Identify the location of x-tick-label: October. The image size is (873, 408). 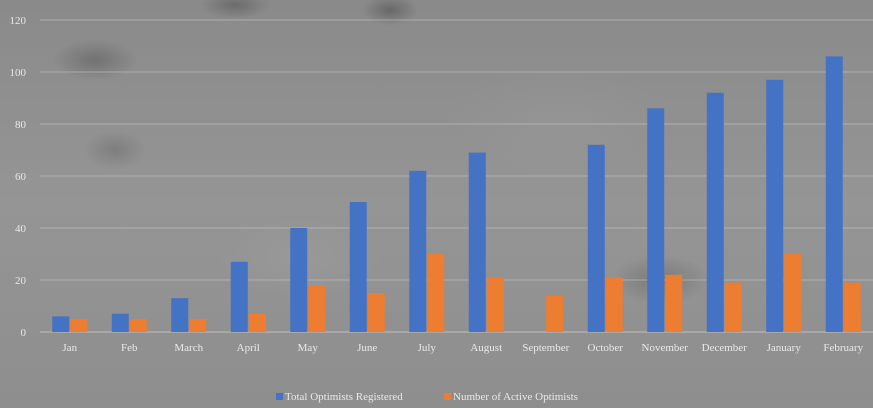
(606, 348).